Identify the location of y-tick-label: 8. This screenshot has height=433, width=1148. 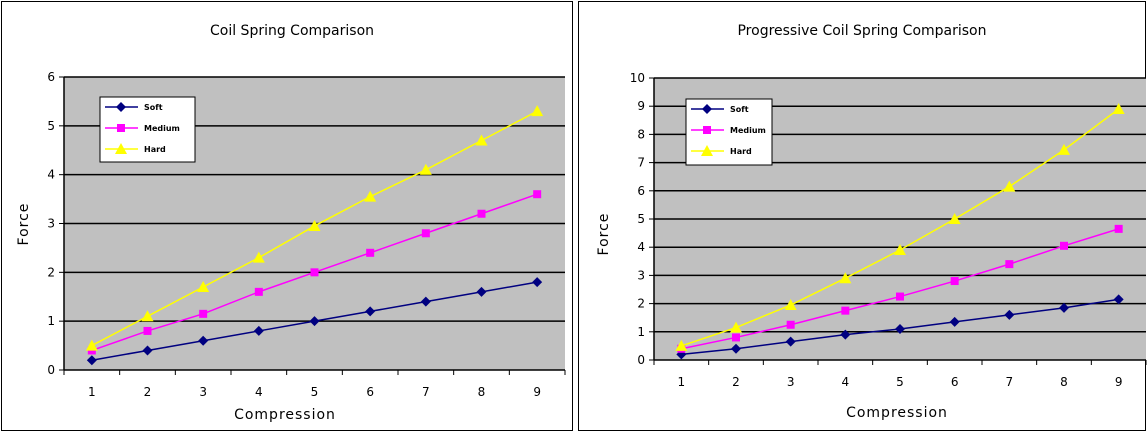
(641, 134).